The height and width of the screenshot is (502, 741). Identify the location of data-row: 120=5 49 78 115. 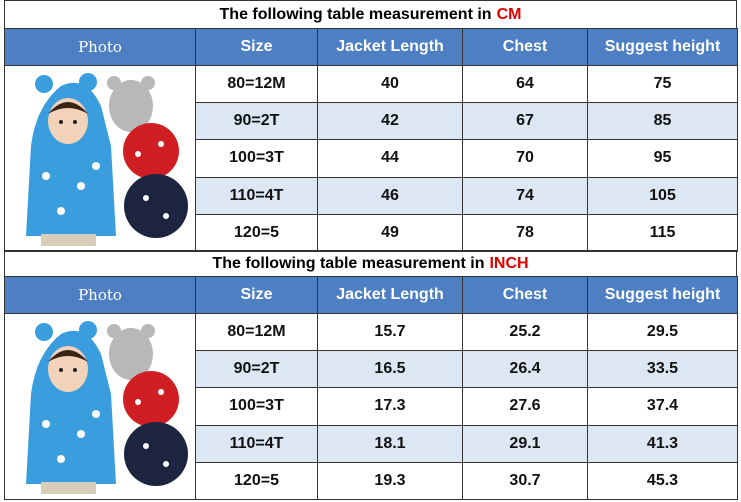
(371, 233).